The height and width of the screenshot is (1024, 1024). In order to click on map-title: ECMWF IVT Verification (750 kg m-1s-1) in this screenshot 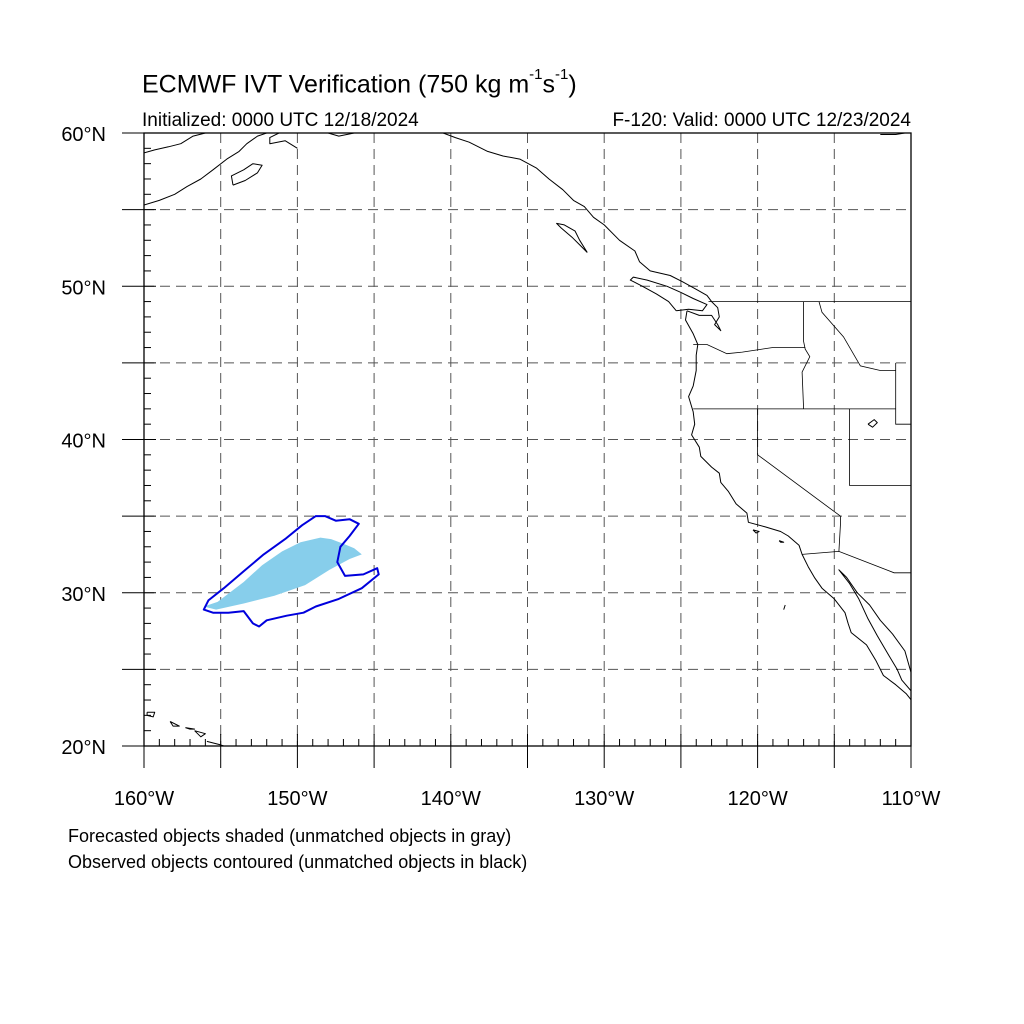, I will do `click(359, 82)`.